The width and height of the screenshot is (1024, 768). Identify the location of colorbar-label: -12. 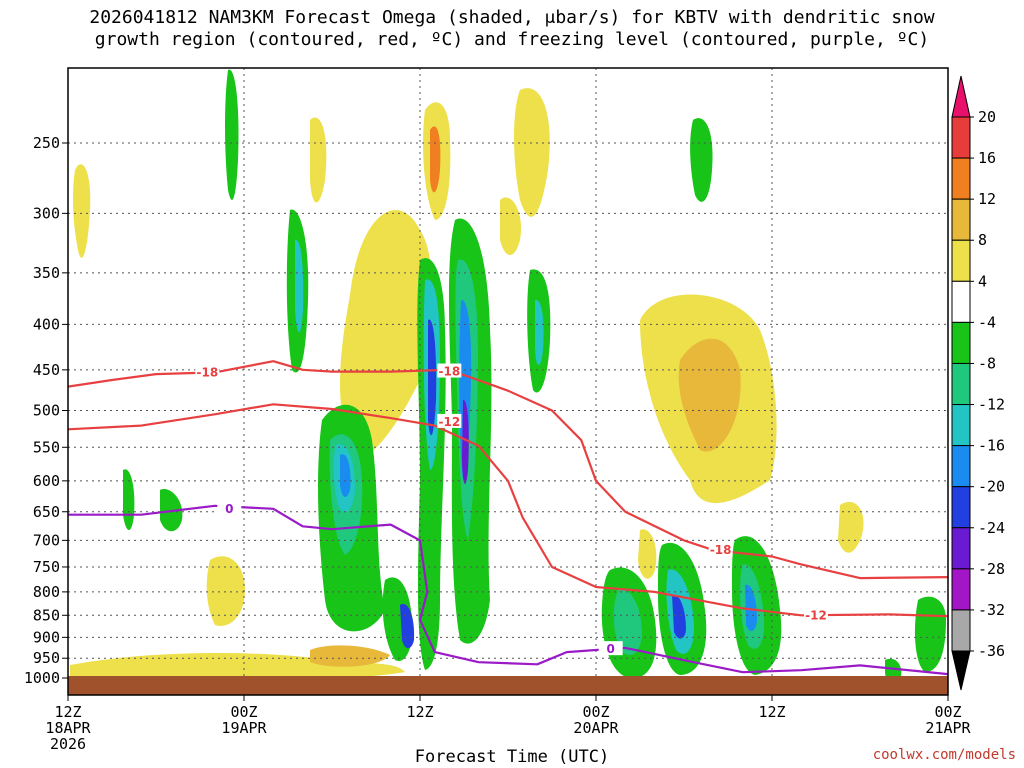
(991, 405).